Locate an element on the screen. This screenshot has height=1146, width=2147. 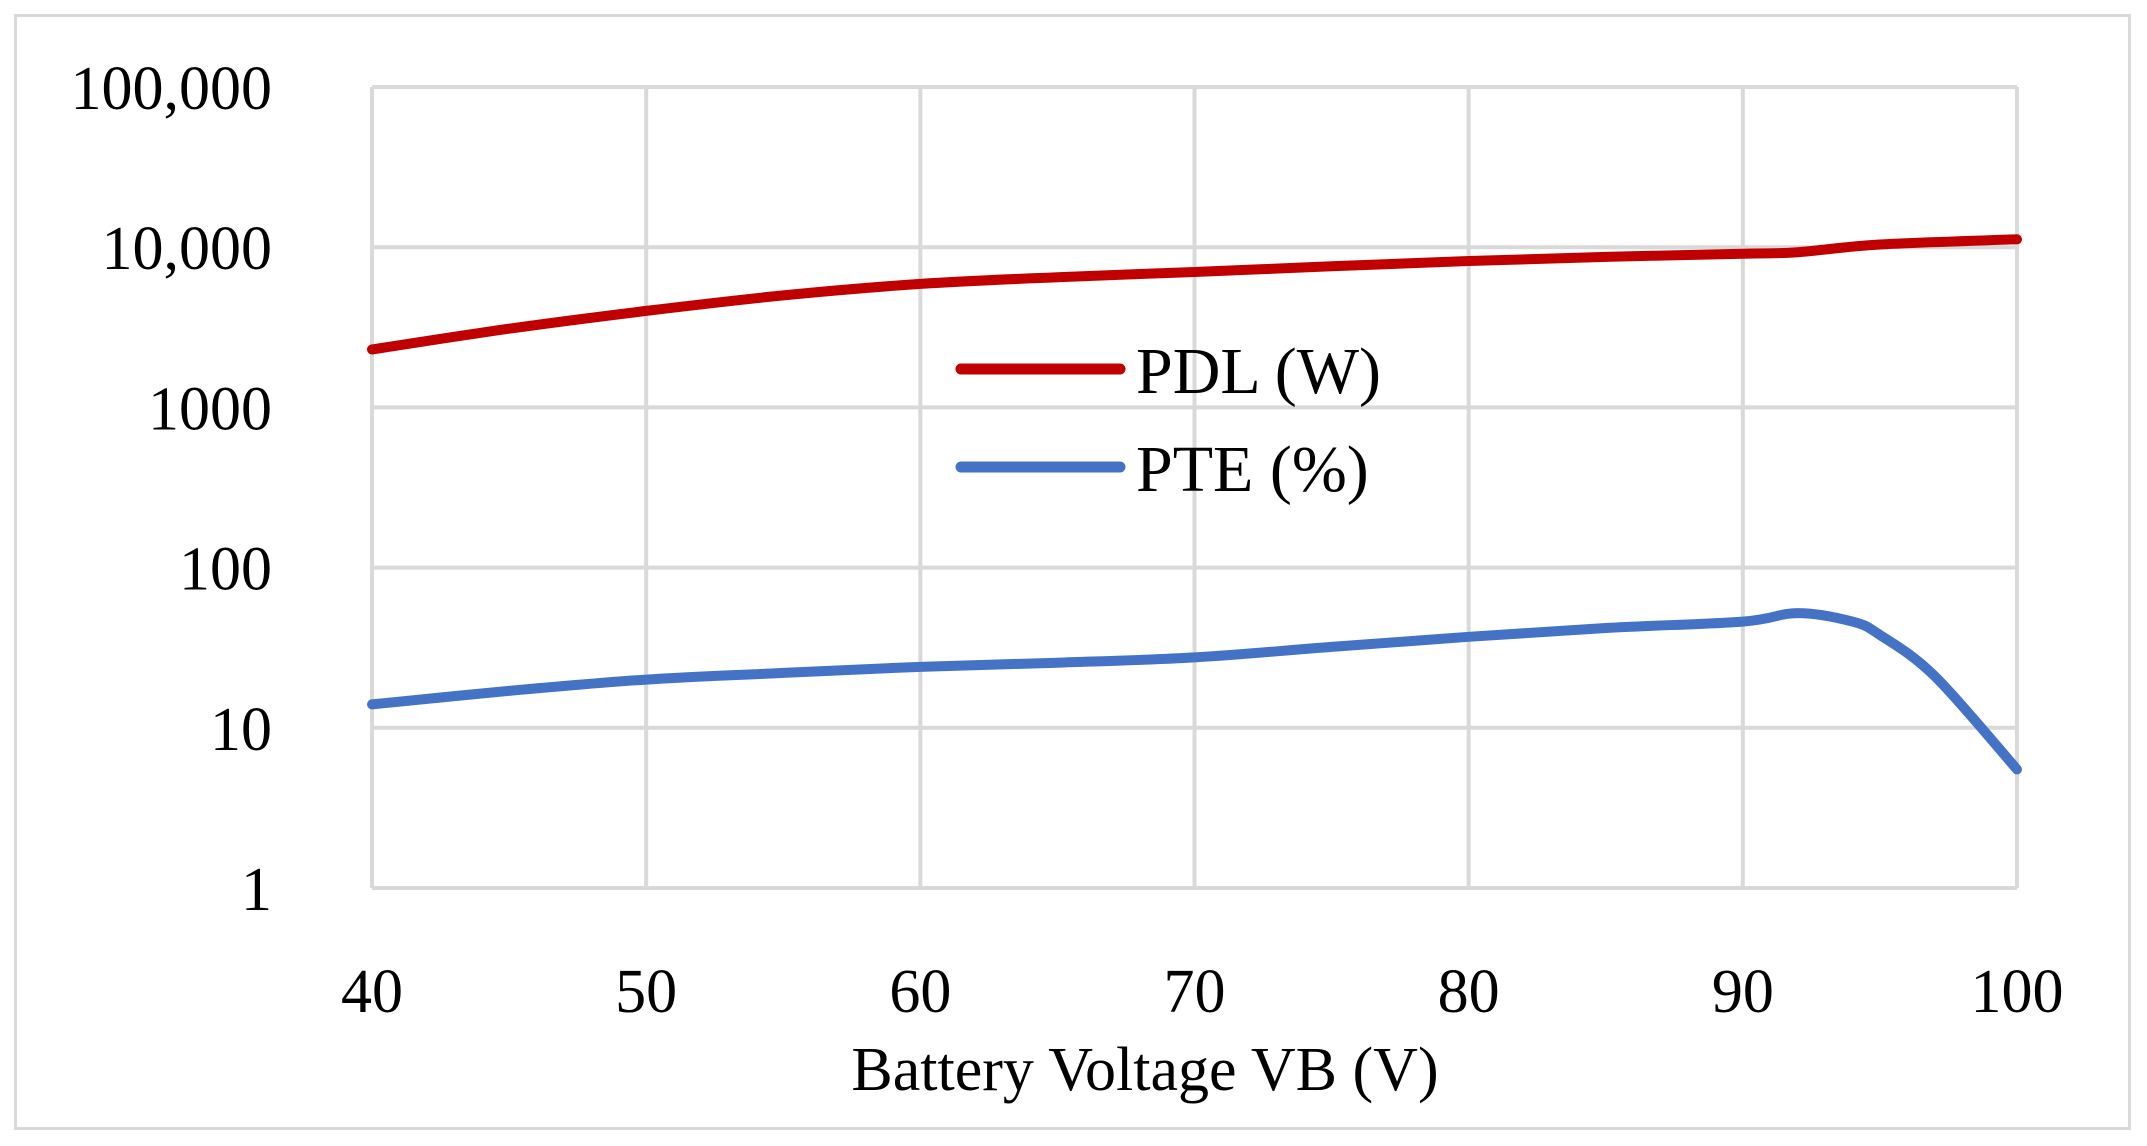
x-axis-tick-labels: 40 50 60 70 80 90 100 is located at coordinates (1202, 992).